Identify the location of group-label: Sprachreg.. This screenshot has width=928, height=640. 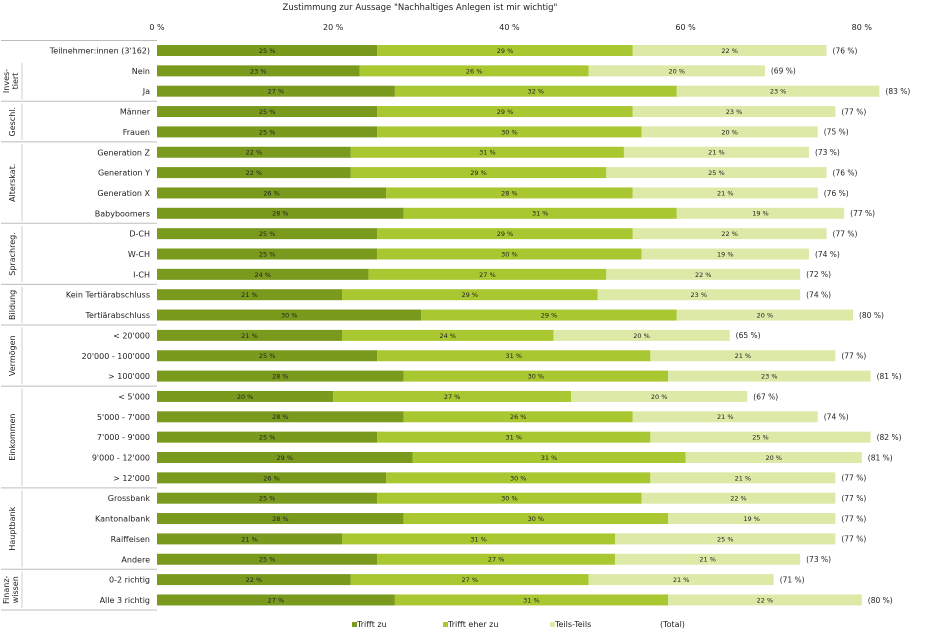
(12, 253).